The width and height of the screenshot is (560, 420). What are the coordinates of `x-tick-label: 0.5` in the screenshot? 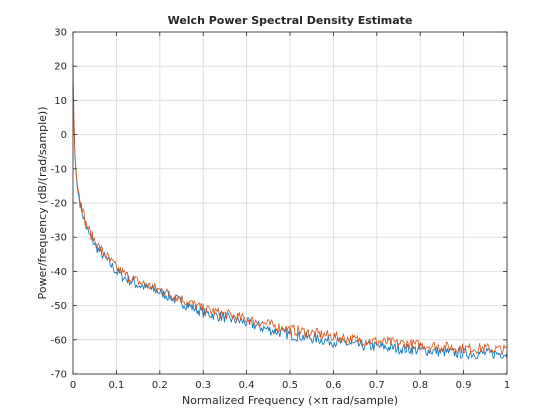 It's located at (290, 385).